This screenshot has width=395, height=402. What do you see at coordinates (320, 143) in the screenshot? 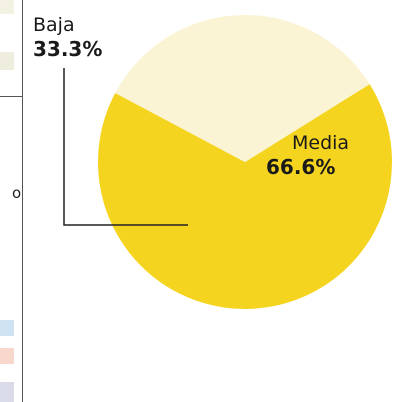
I see `slice-label-media: Media` at bounding box center [320, 143].